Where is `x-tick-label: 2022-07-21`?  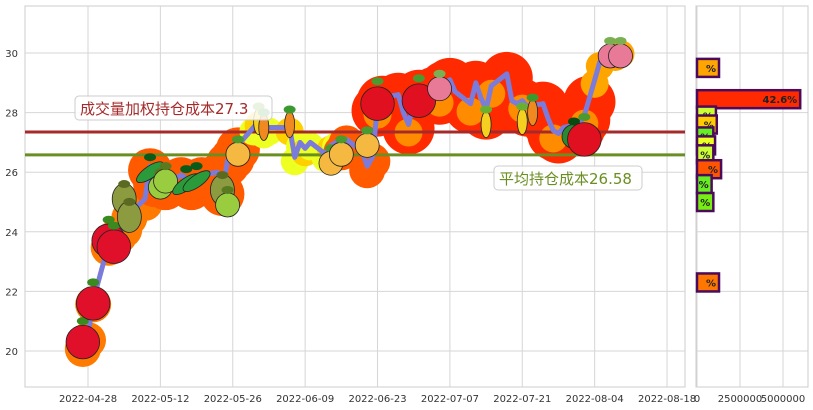
x-tick-label: 2022-07-21 is located at coordinates (522, 399).